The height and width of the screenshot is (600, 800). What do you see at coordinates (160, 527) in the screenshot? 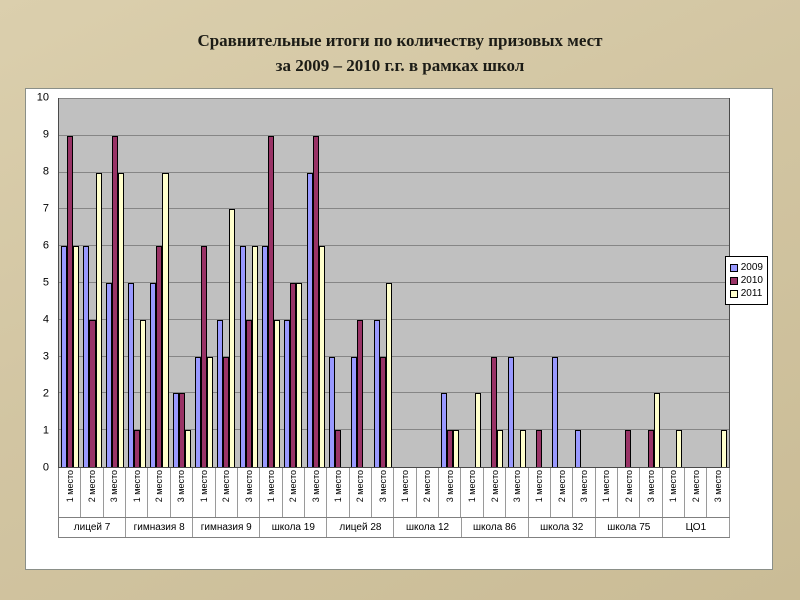
I see `group-label: гимназия 8` at bounding box center [160, 527].